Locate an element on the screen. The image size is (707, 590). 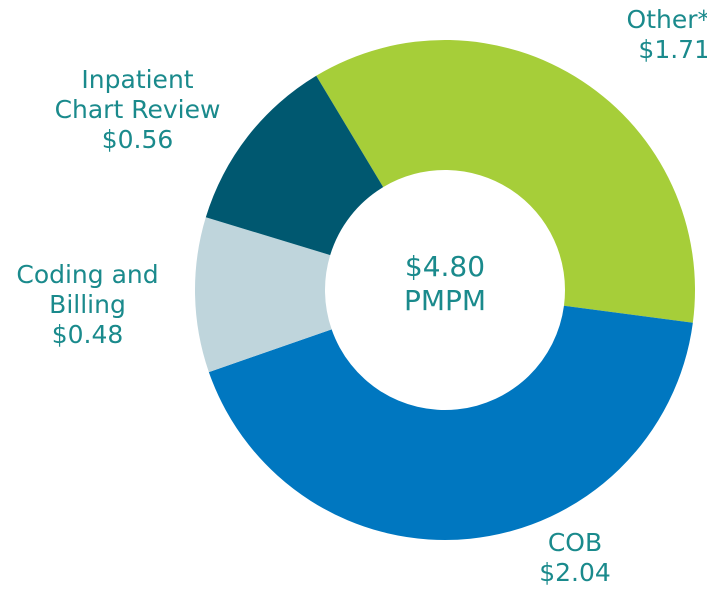
center-text: $4.80 is located at coordinates (445, 266).